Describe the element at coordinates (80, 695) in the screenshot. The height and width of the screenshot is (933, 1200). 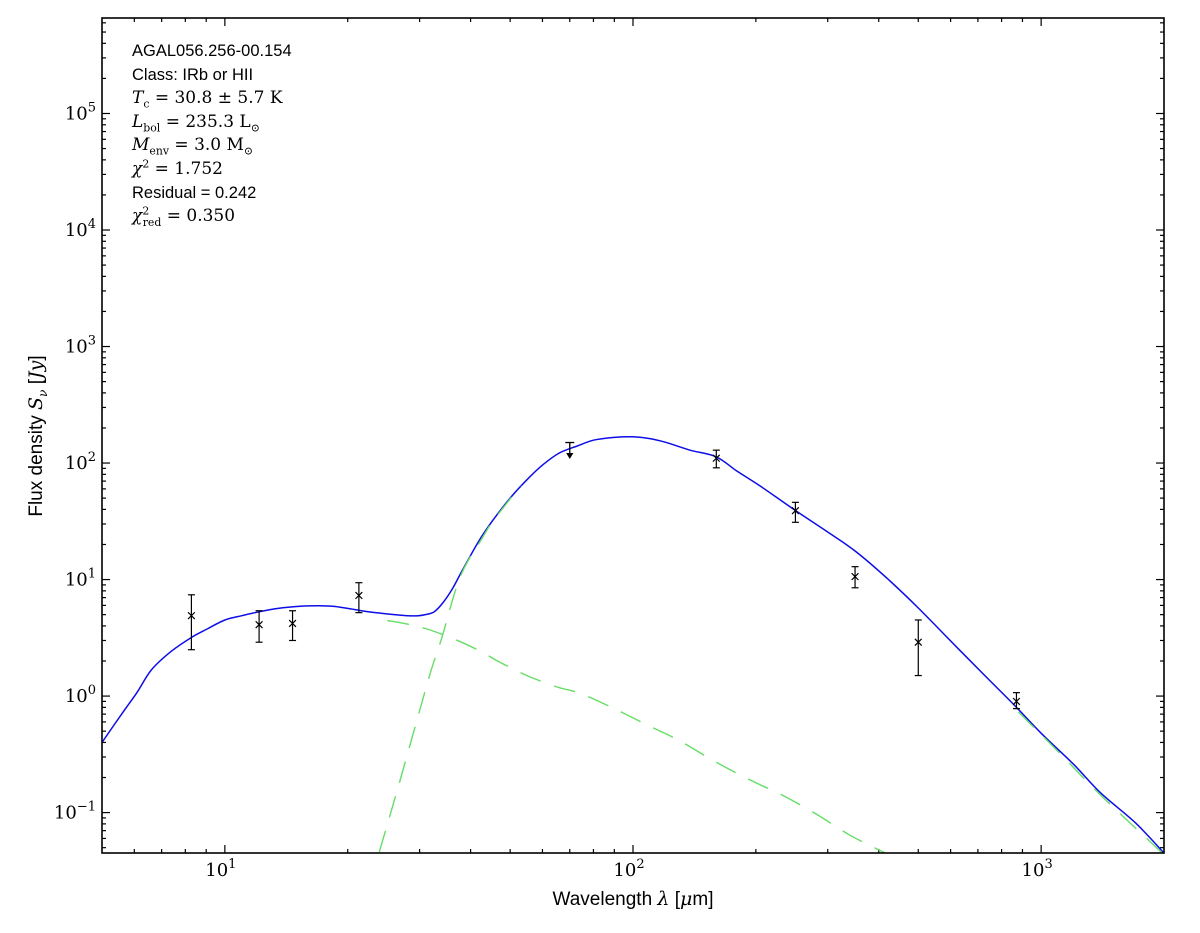
I see `y-tick-label: 10⁰` at that location.